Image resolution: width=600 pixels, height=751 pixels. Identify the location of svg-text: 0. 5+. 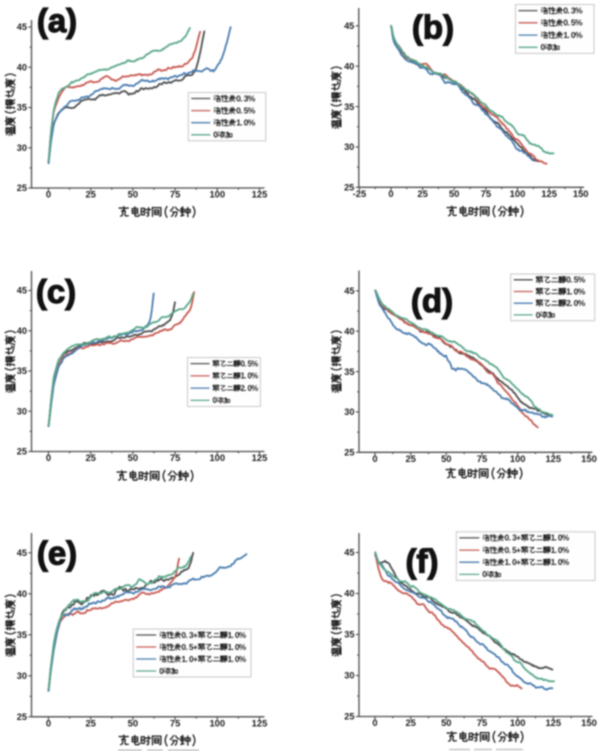
(189, 647).